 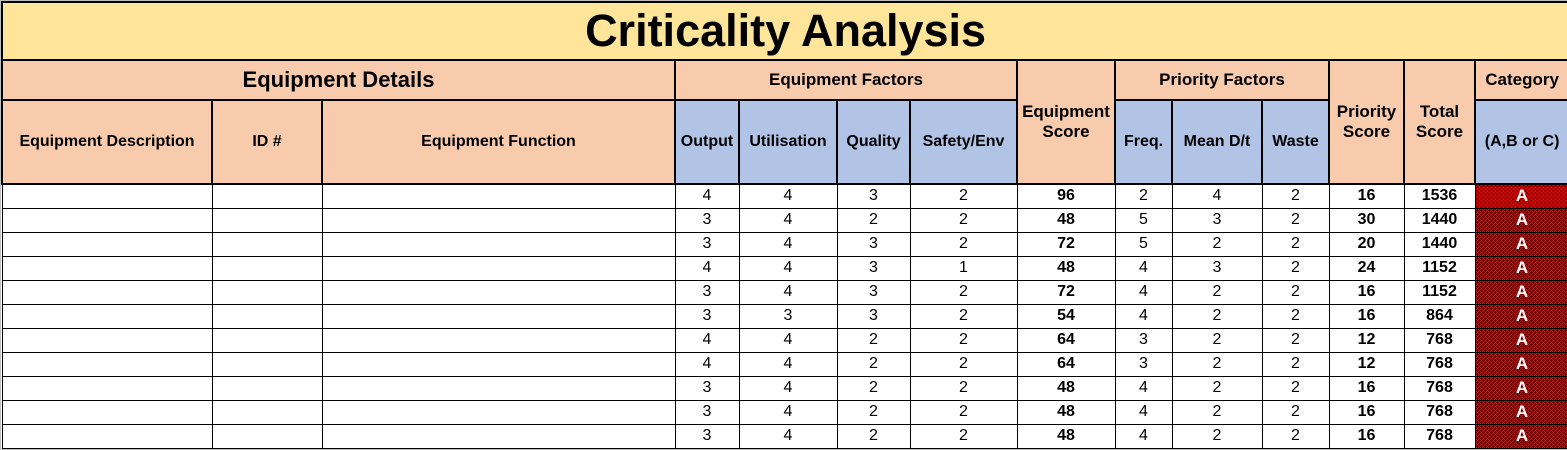 What do you see at coordinates (1066, 316) in the screenshot?
I see `cell-equipment-score: 54` at bounding box center [1066, 316].